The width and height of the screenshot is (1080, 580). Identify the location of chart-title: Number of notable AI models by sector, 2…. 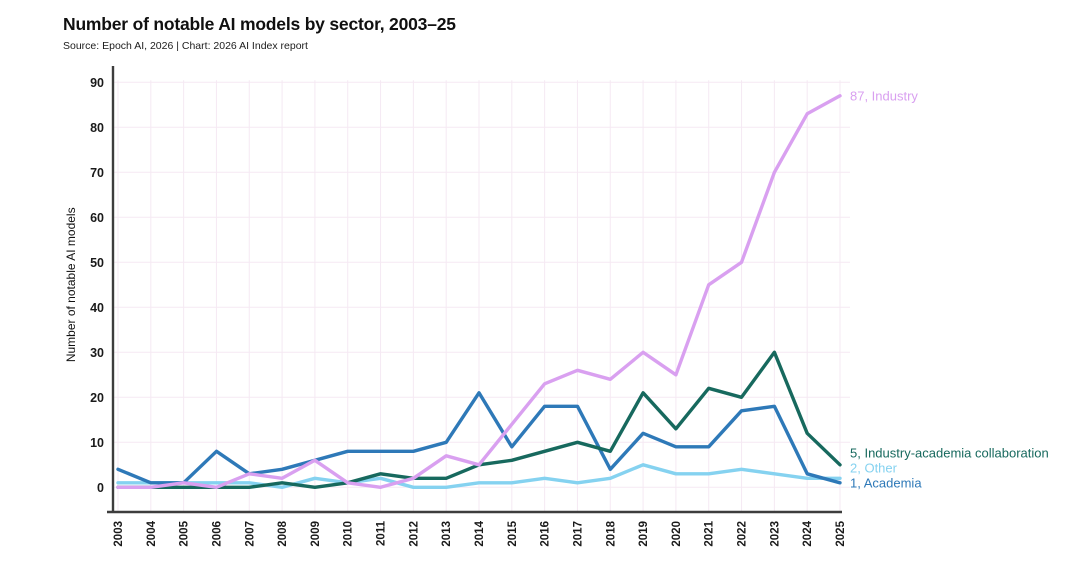
(259, 24).